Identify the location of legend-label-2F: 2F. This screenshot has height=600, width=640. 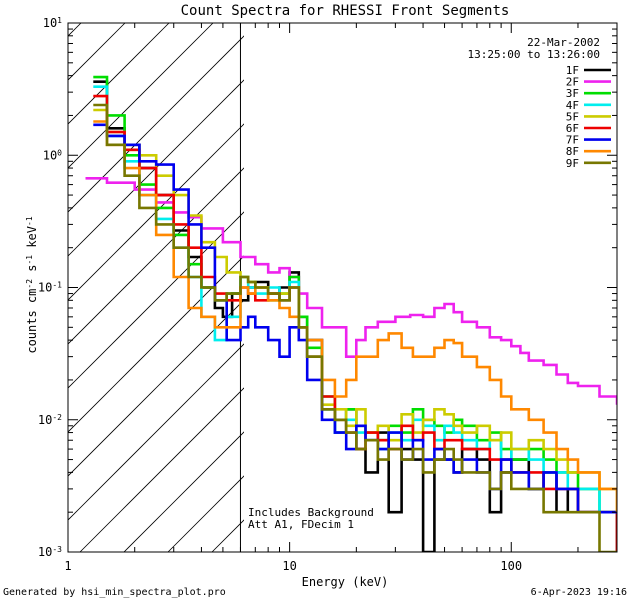
(572, 82).